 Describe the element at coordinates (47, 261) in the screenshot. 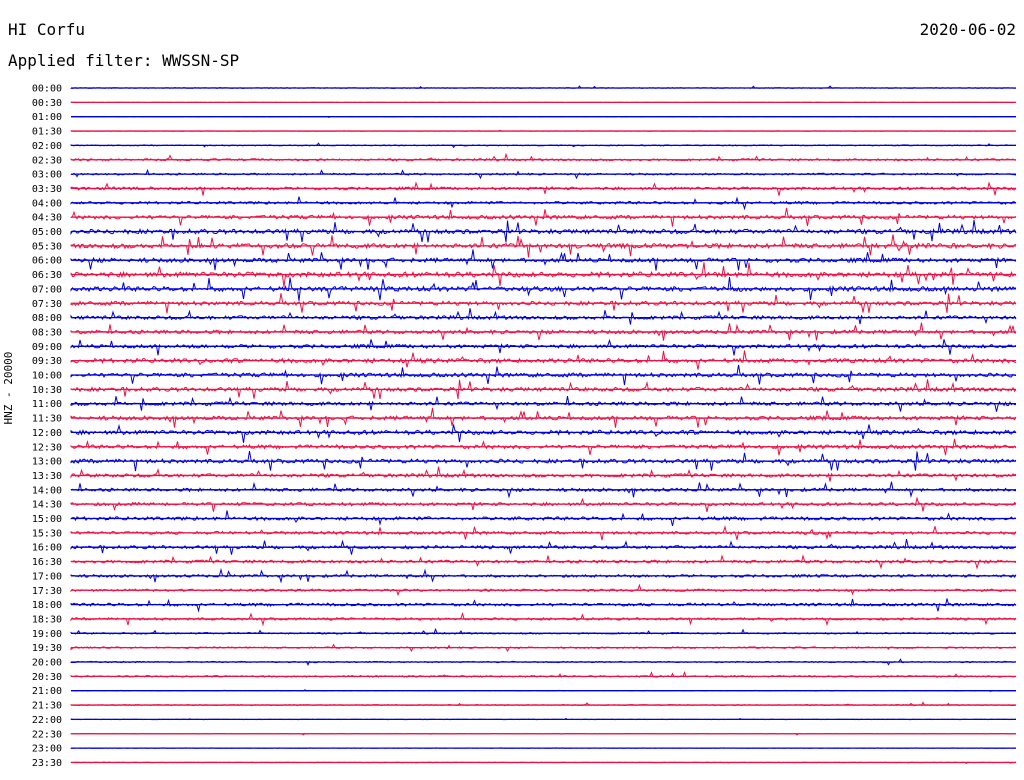

I see `row-time-label: 06:00` at that location.